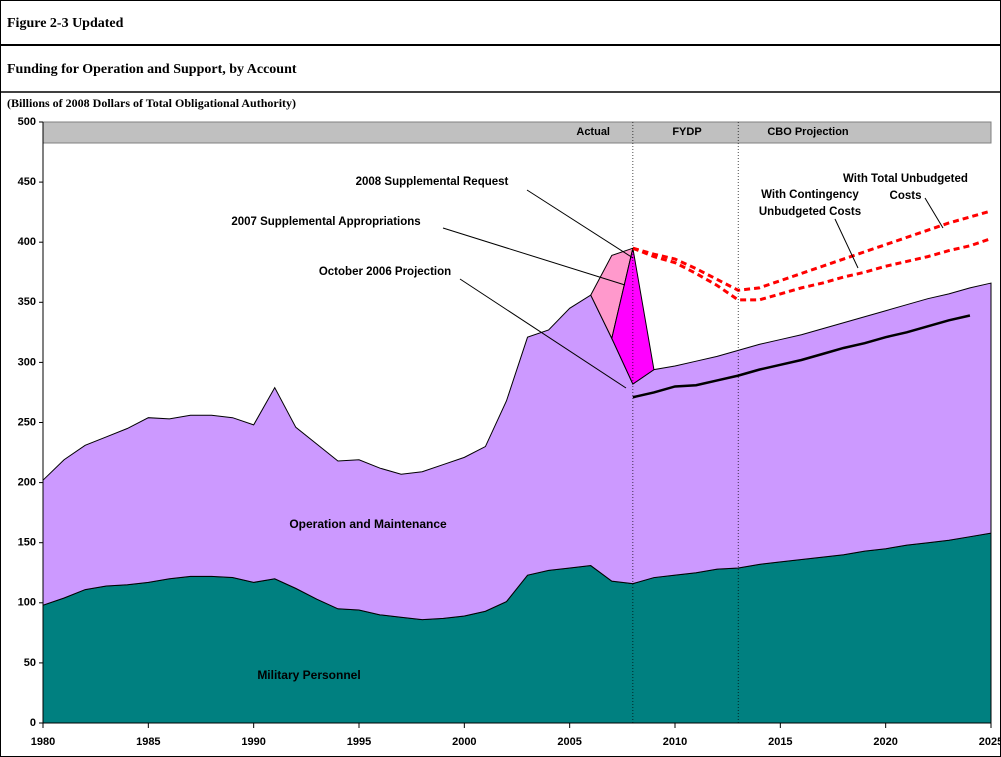 The height and width of the screenshot is (757, 1001). Describe the element at coordinates (308, 675) in the screenshot. I see `series-label: Military Personnel` at that location.